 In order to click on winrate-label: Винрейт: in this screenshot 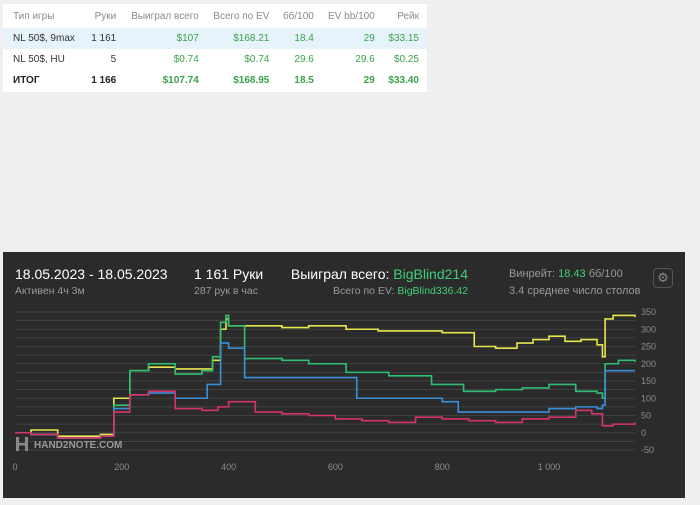, I will do `click(532, 274)`.